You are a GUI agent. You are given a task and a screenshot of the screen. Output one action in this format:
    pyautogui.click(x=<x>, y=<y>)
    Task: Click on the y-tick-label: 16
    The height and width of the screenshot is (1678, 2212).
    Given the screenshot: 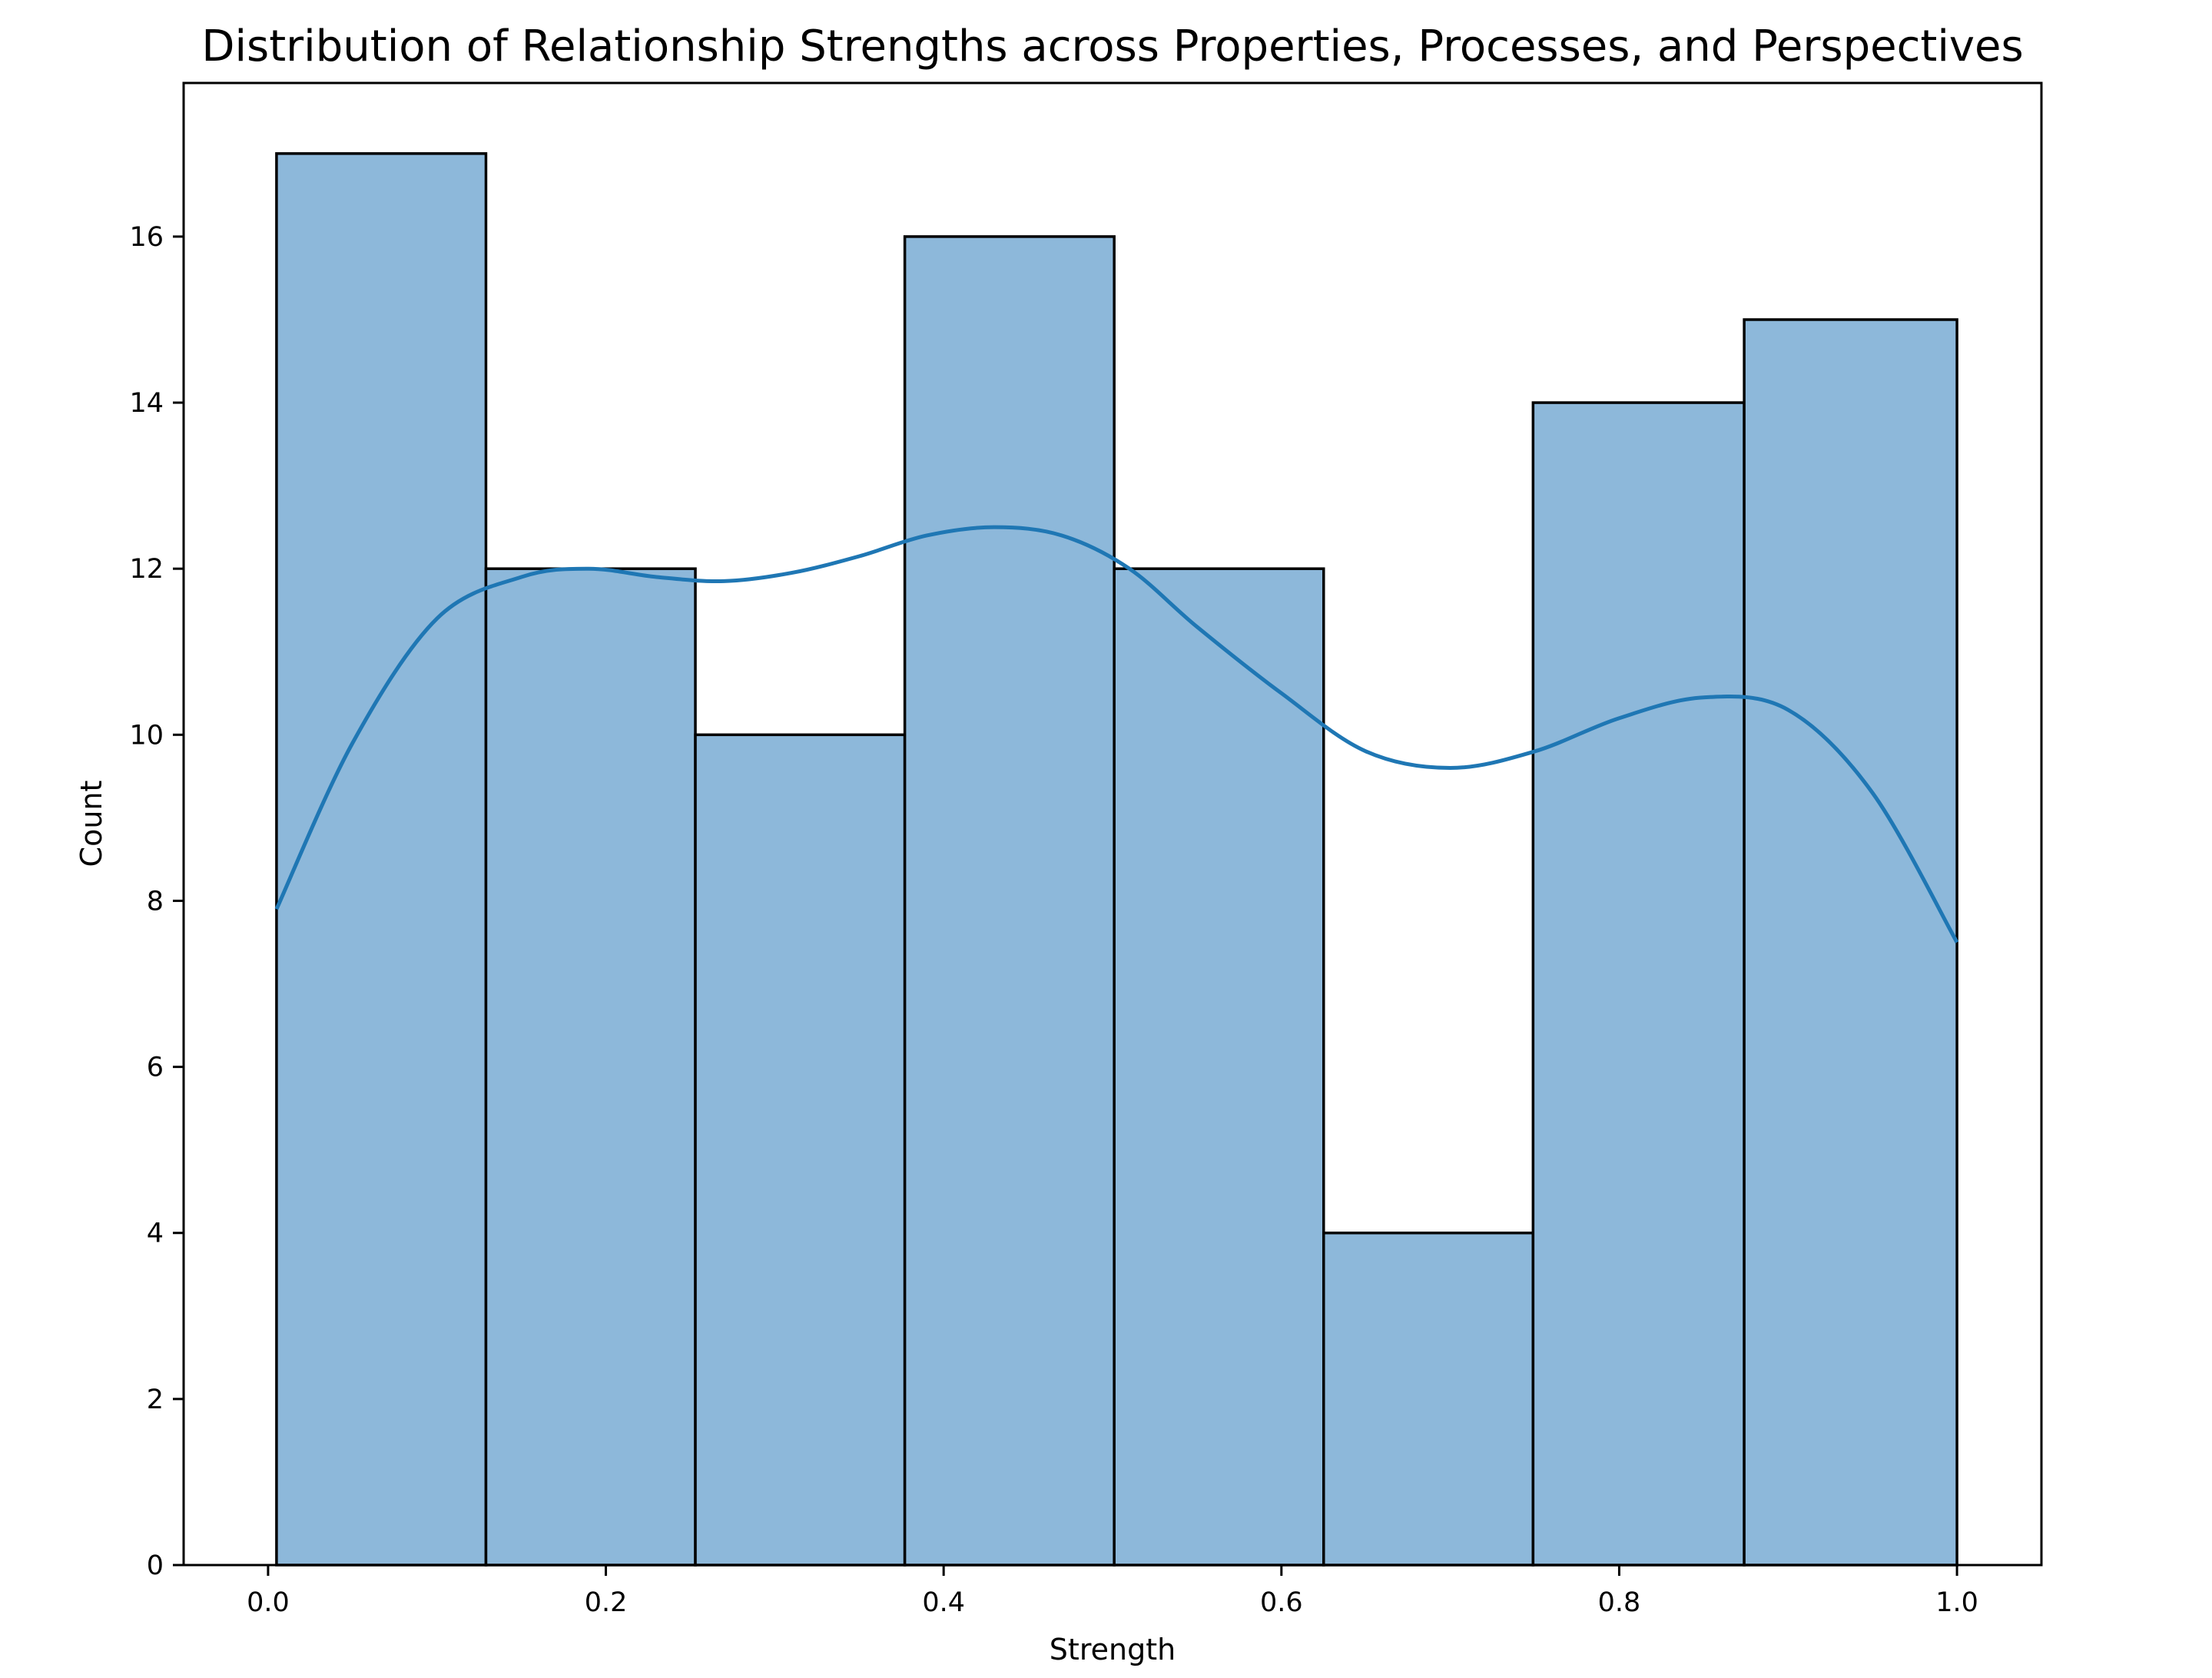 What is the action you would take?
    pyautogui.click(x=146, y=238)
    